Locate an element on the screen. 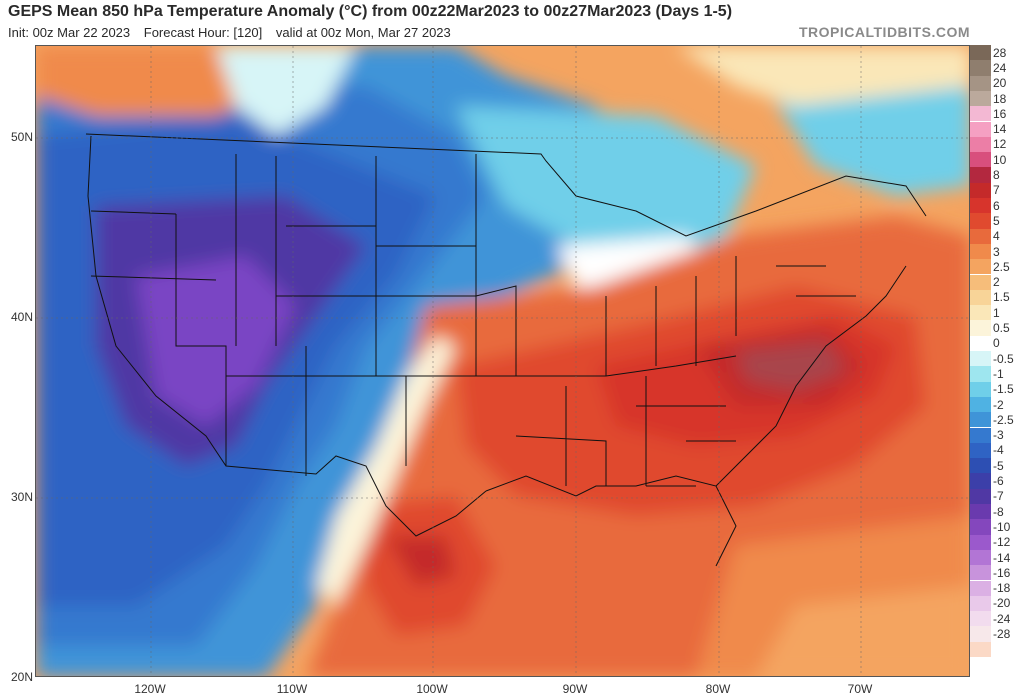 This screenshot has width=1024, height=696. legend-level: -2.5 is located at coordinates (997, 420).